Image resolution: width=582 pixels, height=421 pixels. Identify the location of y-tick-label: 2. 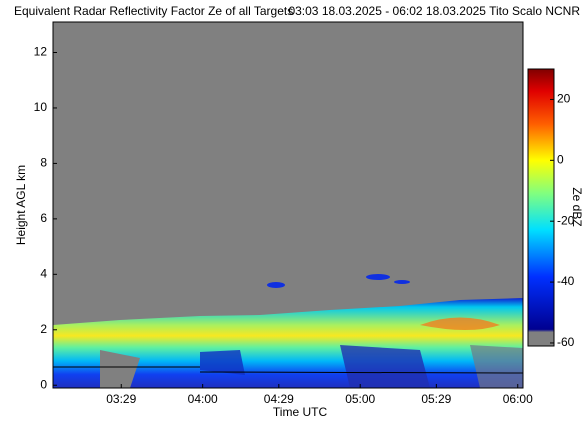
(43, 329).